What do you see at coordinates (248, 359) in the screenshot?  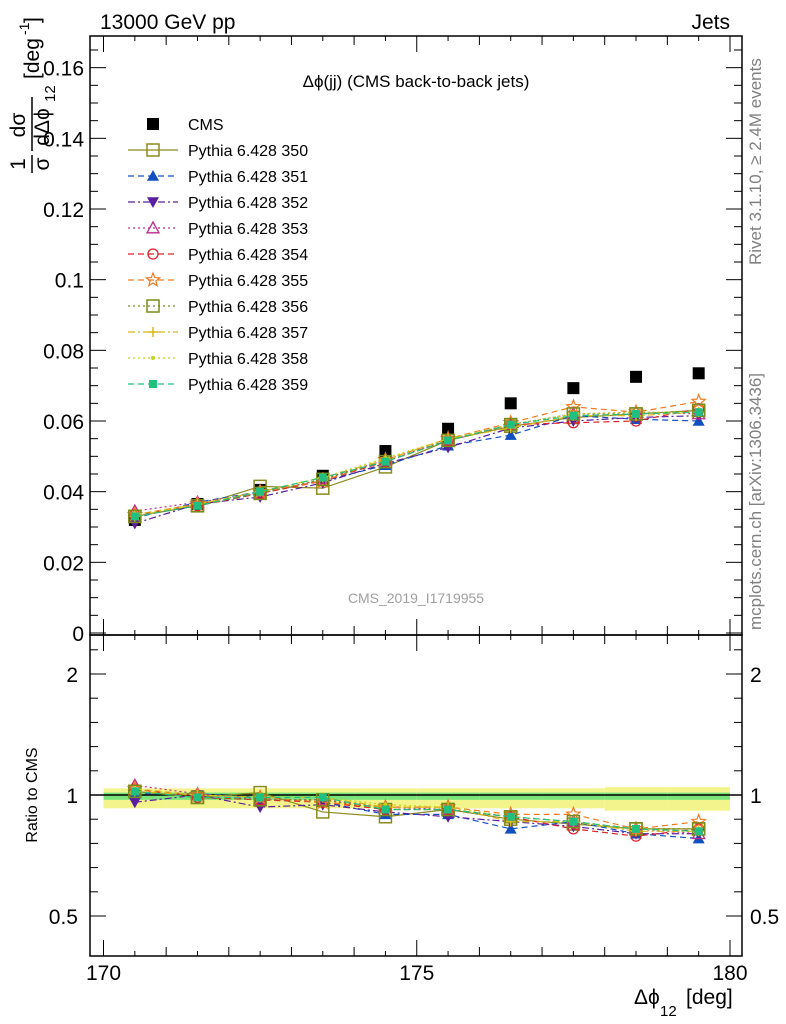 I see `legend-label-9: Pythia 6.428 358` at bounding box center [248, 359].